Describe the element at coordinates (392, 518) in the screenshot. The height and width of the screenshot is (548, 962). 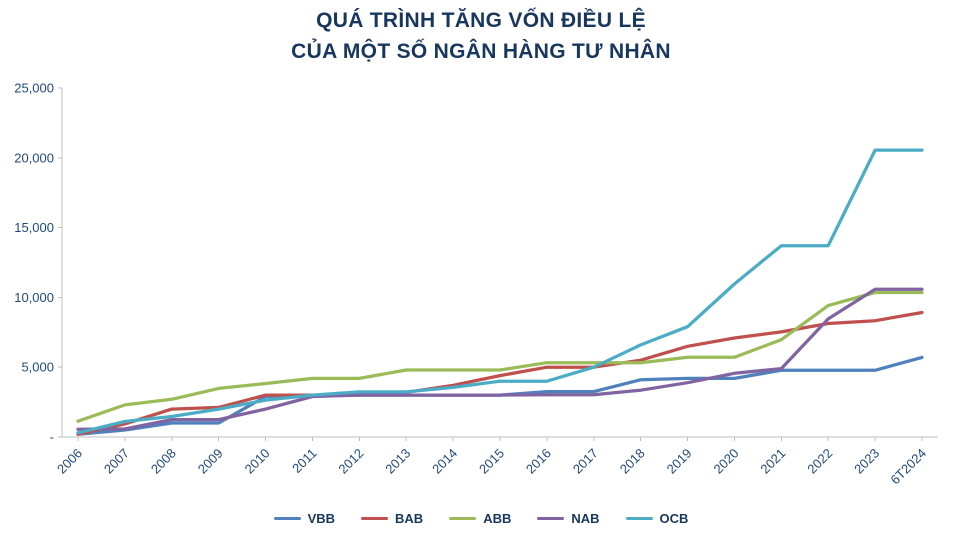
I see `legend-item-BAB: BAB` at that location.